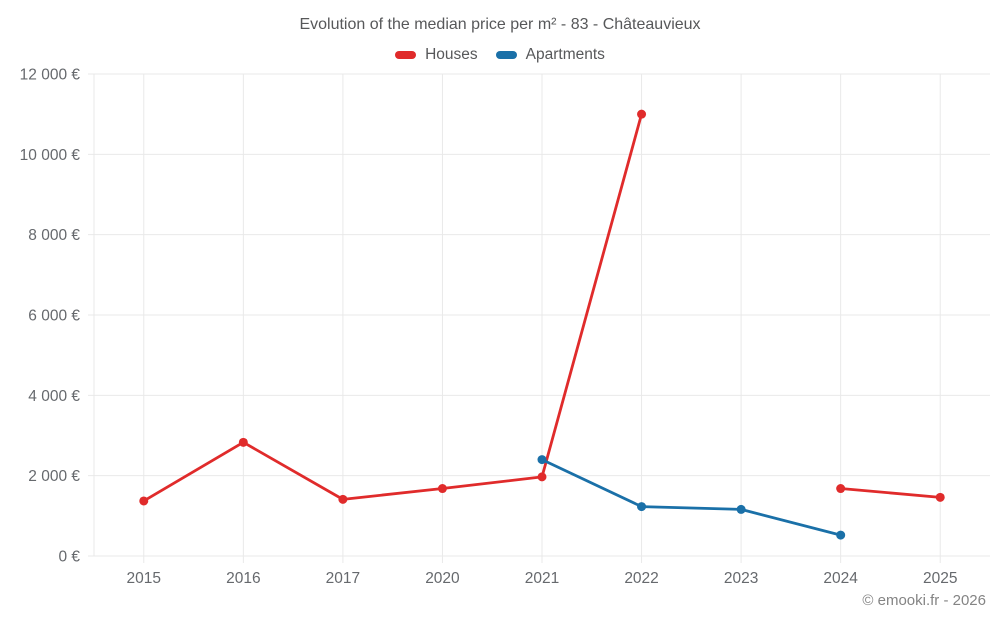  I want to click on x-tick-label: 2015, so click(144, 578).